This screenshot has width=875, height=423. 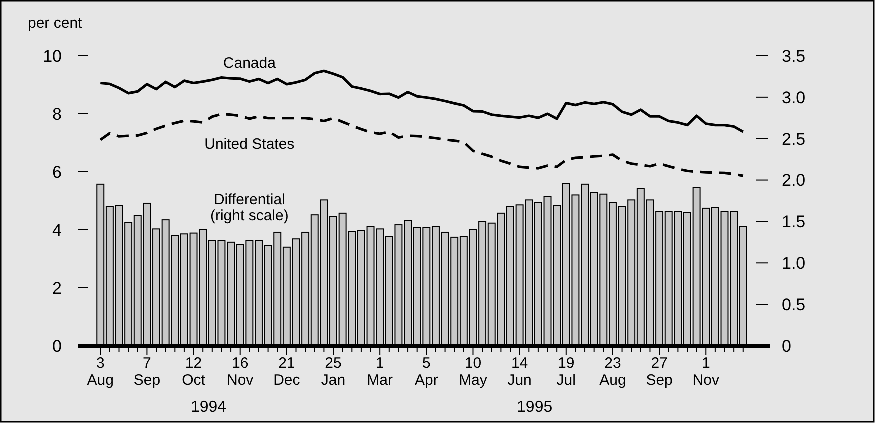 I want to click on y2-tick-label: 0.5, so click(x=794, y=305).